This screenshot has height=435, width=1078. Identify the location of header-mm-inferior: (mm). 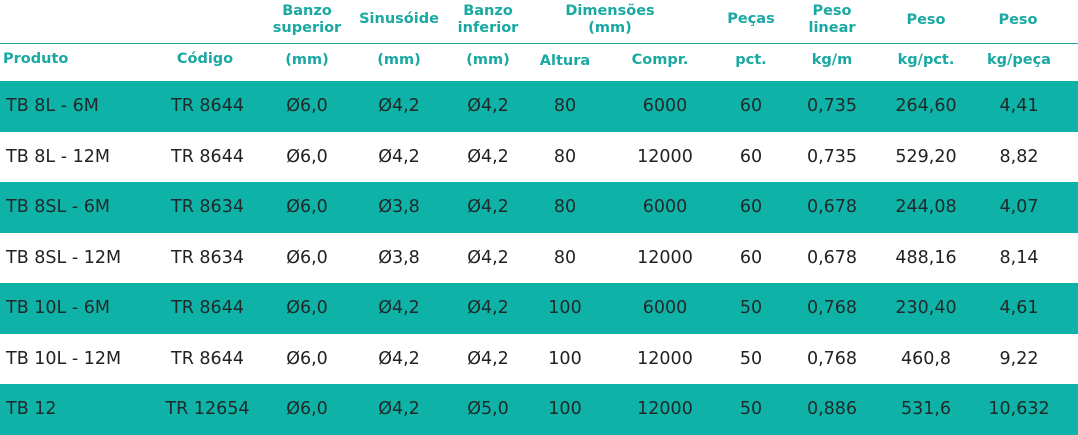
(488, 60).